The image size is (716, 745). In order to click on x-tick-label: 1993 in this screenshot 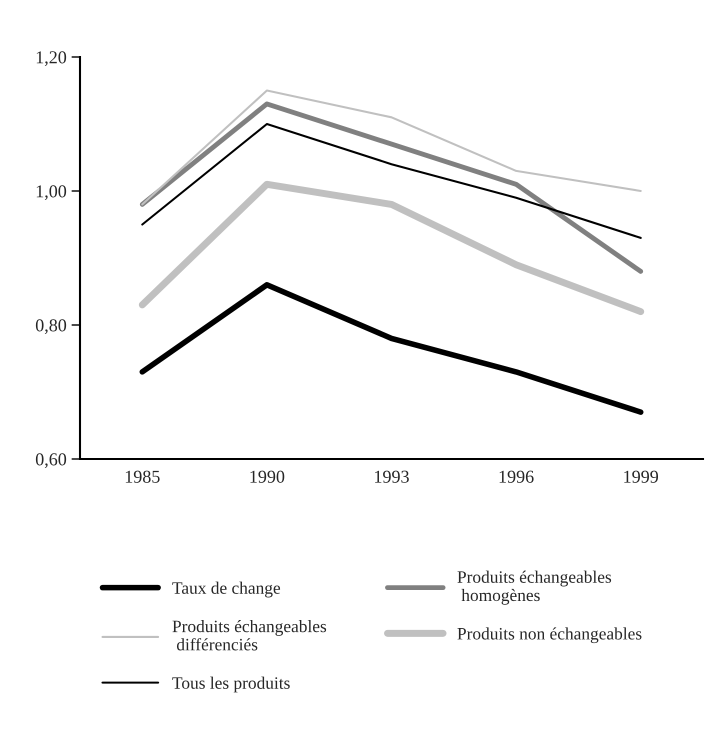, I will do `click(392, 476)`.